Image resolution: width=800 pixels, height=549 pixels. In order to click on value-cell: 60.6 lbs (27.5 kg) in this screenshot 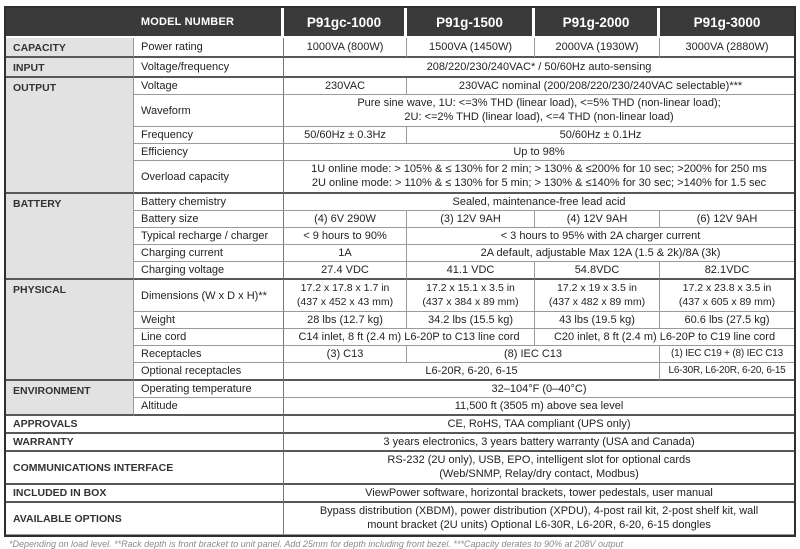, I will do `click(727, 320)`.